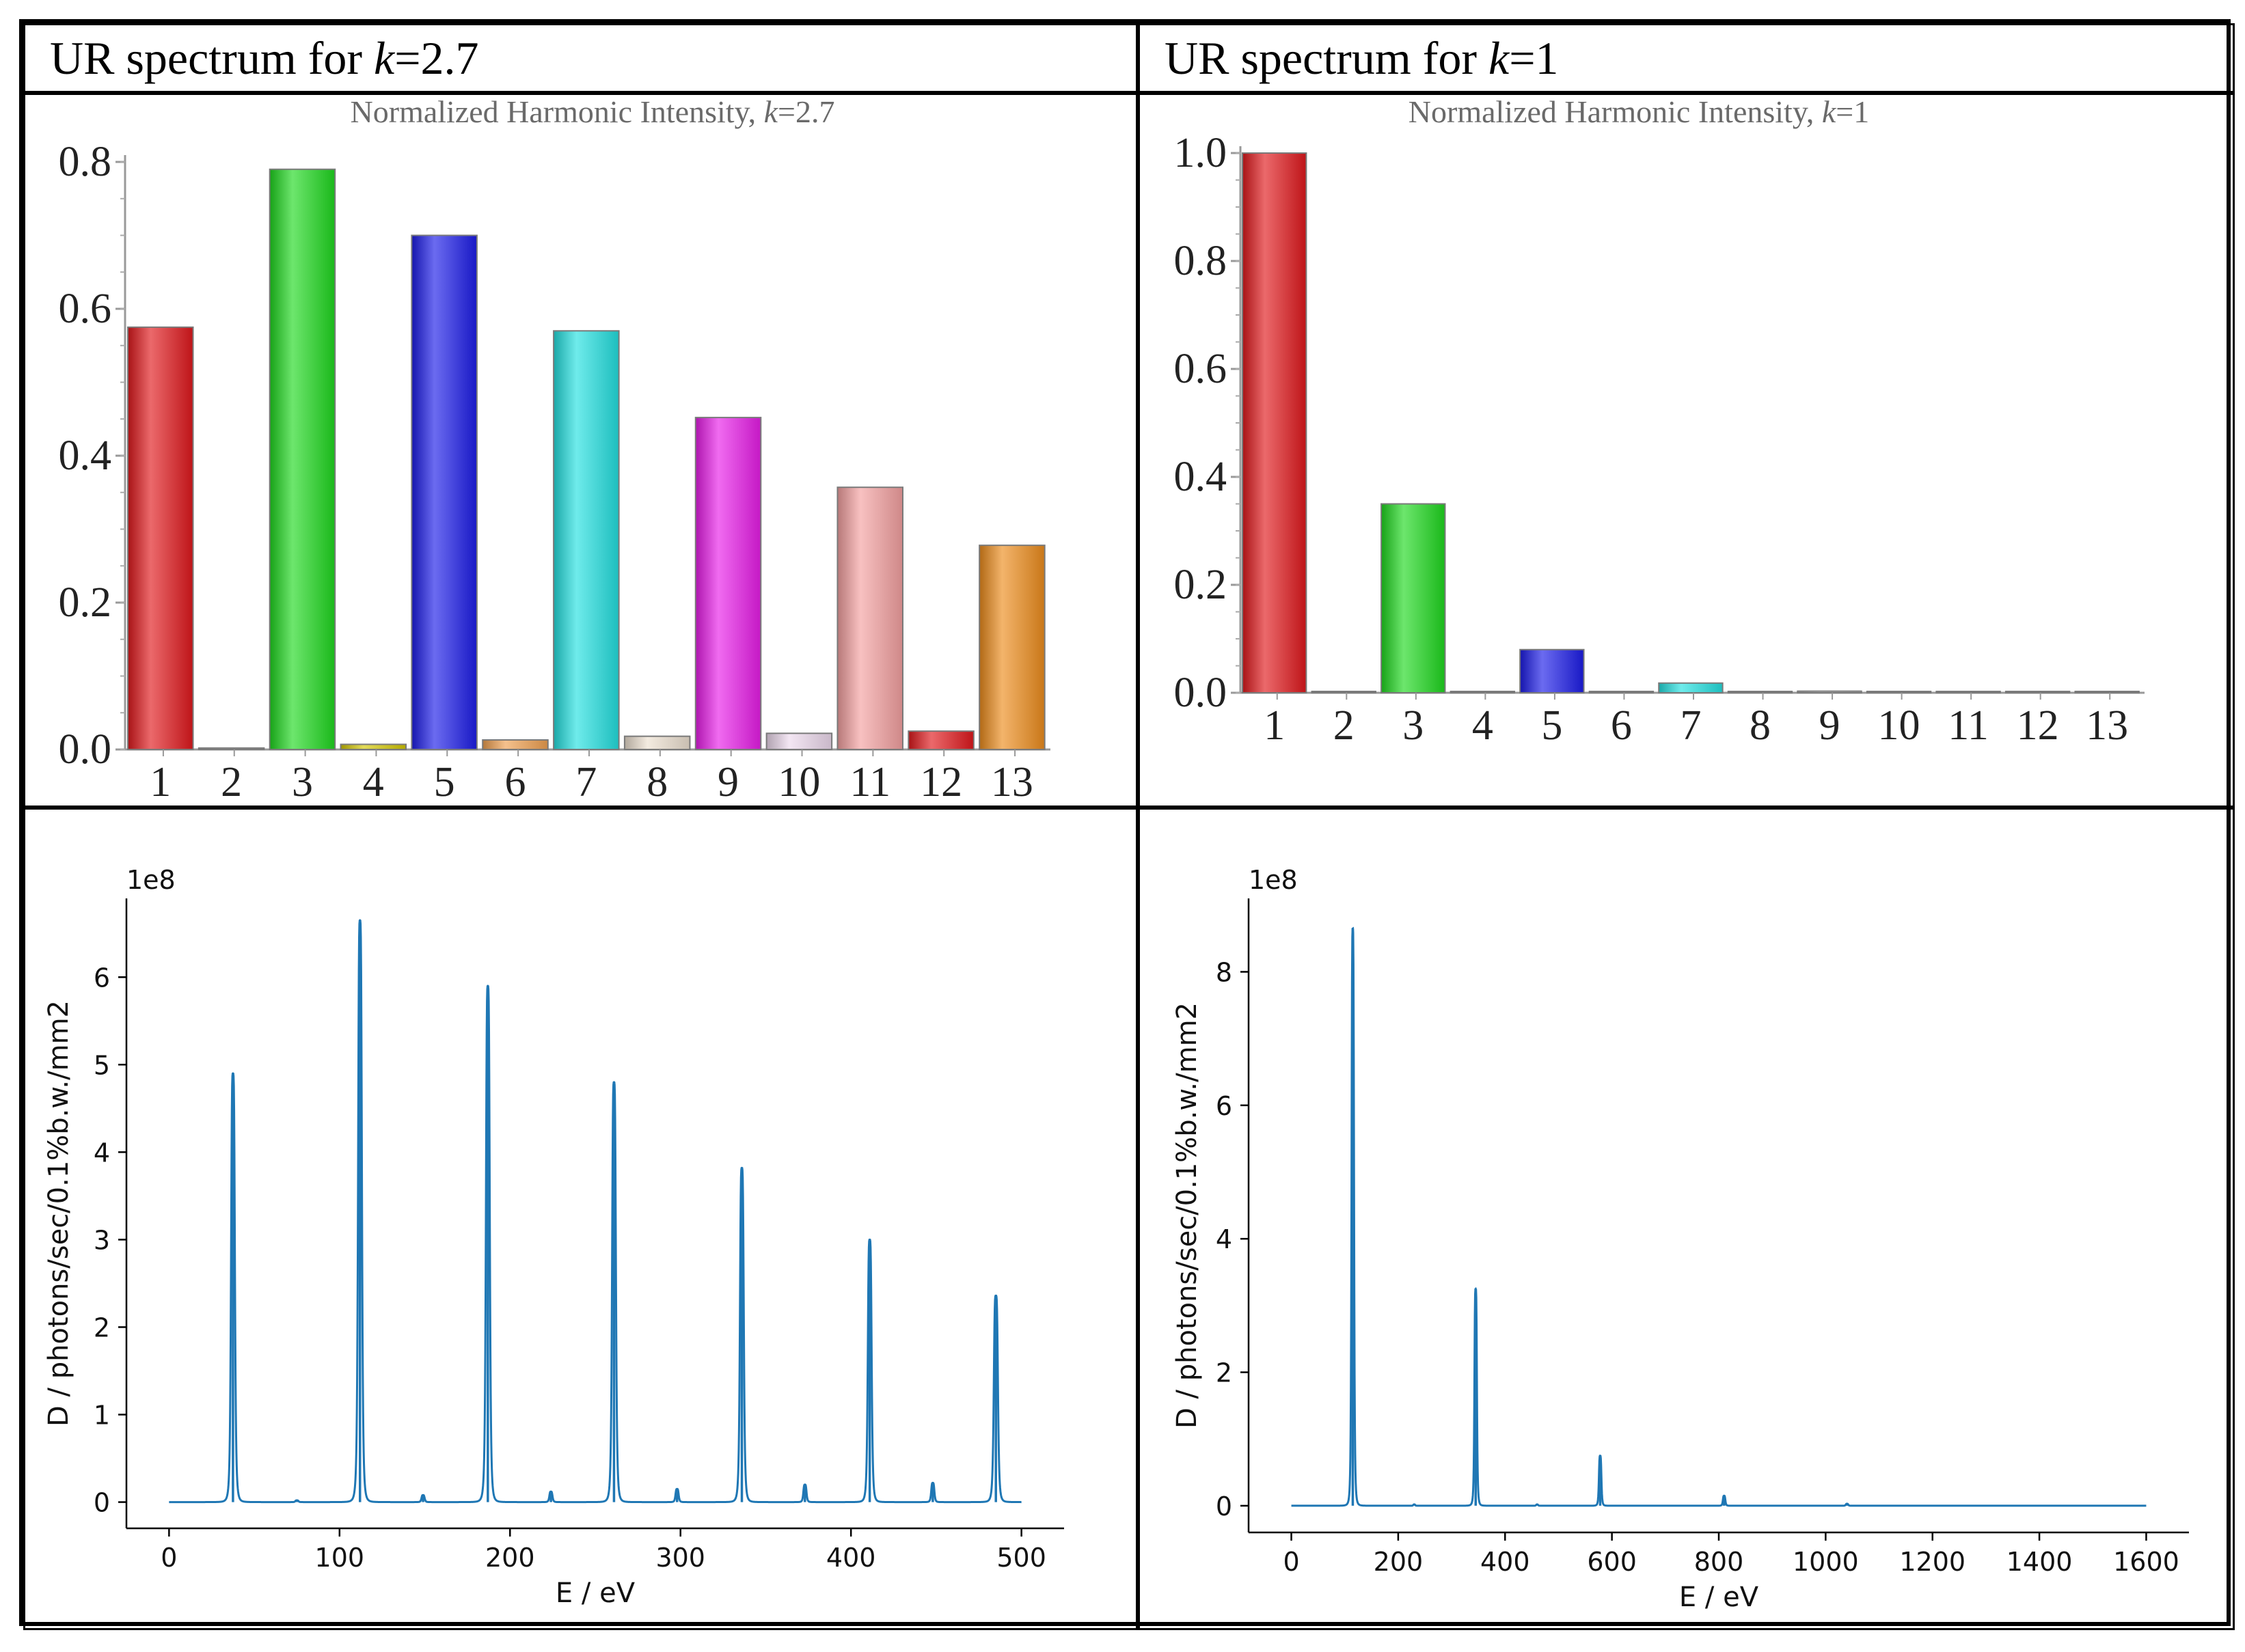 This screenshot has width=2245, height=1652. I want to click on y-axis-label: D / photons/sec/0.1%b.w./mm2, so click(58, 1213).